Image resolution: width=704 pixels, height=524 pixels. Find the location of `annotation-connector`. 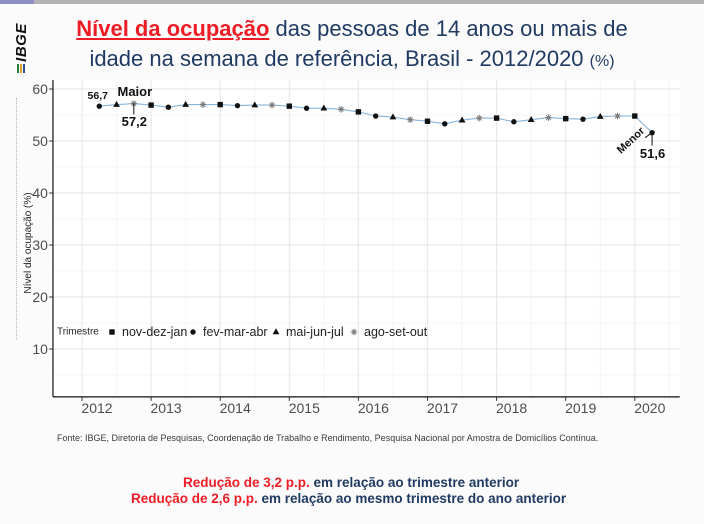

annotation-connector is located at coordinates (648, 135).